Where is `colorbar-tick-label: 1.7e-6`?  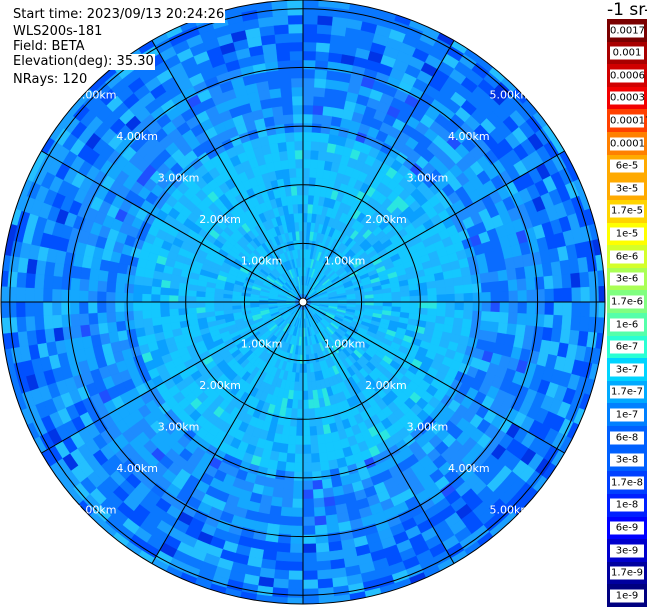
colorbar-tick-label: 1.7e-6 is located at coordinates (627, 302).